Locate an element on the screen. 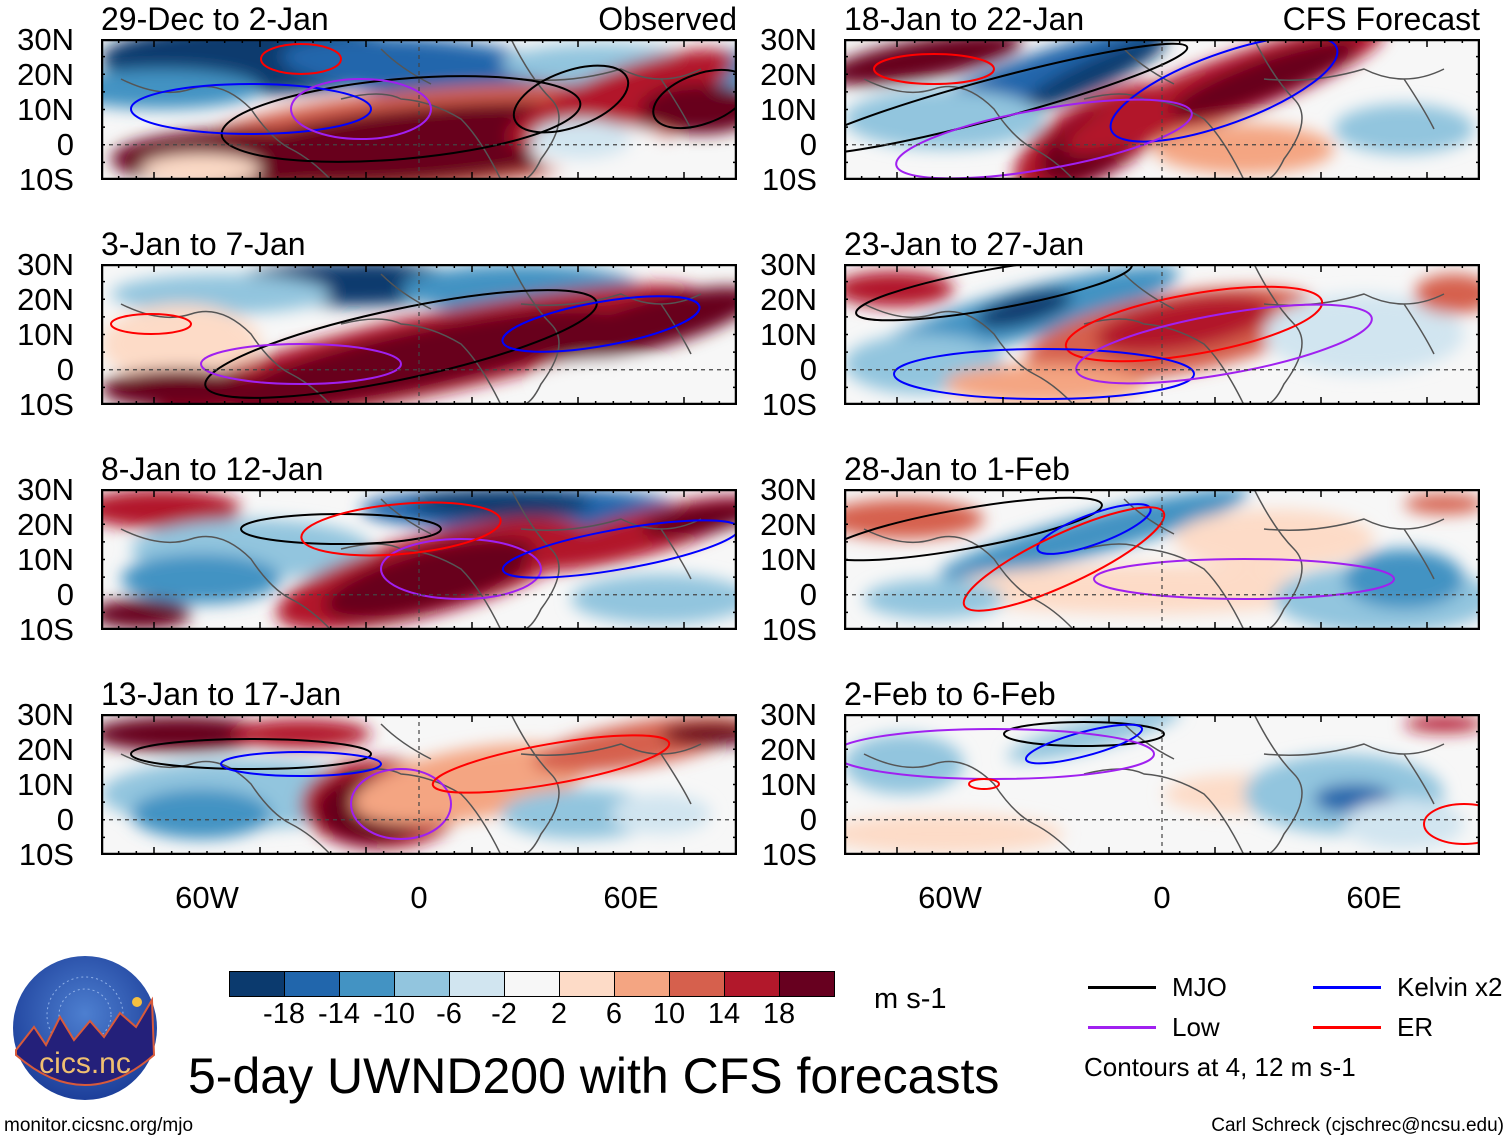  lat-label: 10S is located at coordinates (46, 179).